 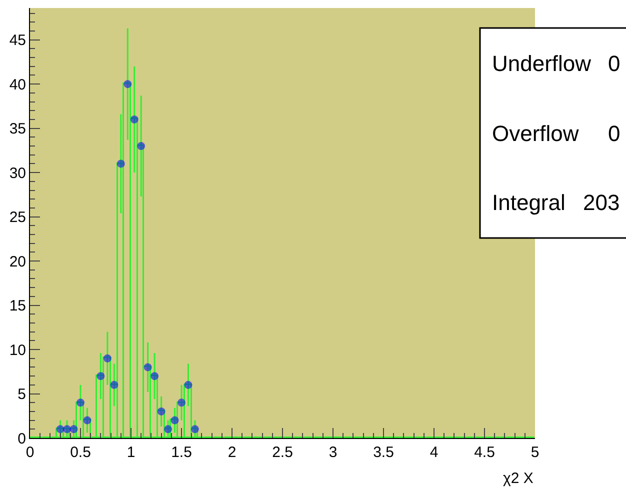 What do you see at coordinates (383, 452) in the screenshot?
I see `x-tick-label: 3.5` at bounding box center [383, 452].